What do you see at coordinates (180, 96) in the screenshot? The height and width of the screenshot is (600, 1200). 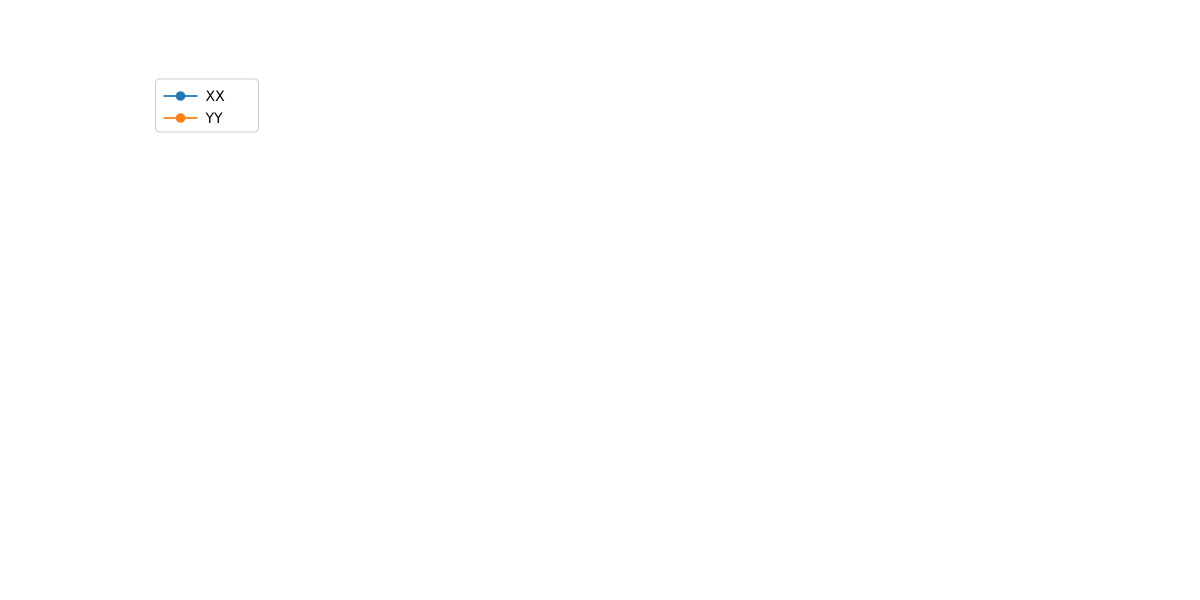 I see `legend-marker-xx` at bounding box center [180, 96].